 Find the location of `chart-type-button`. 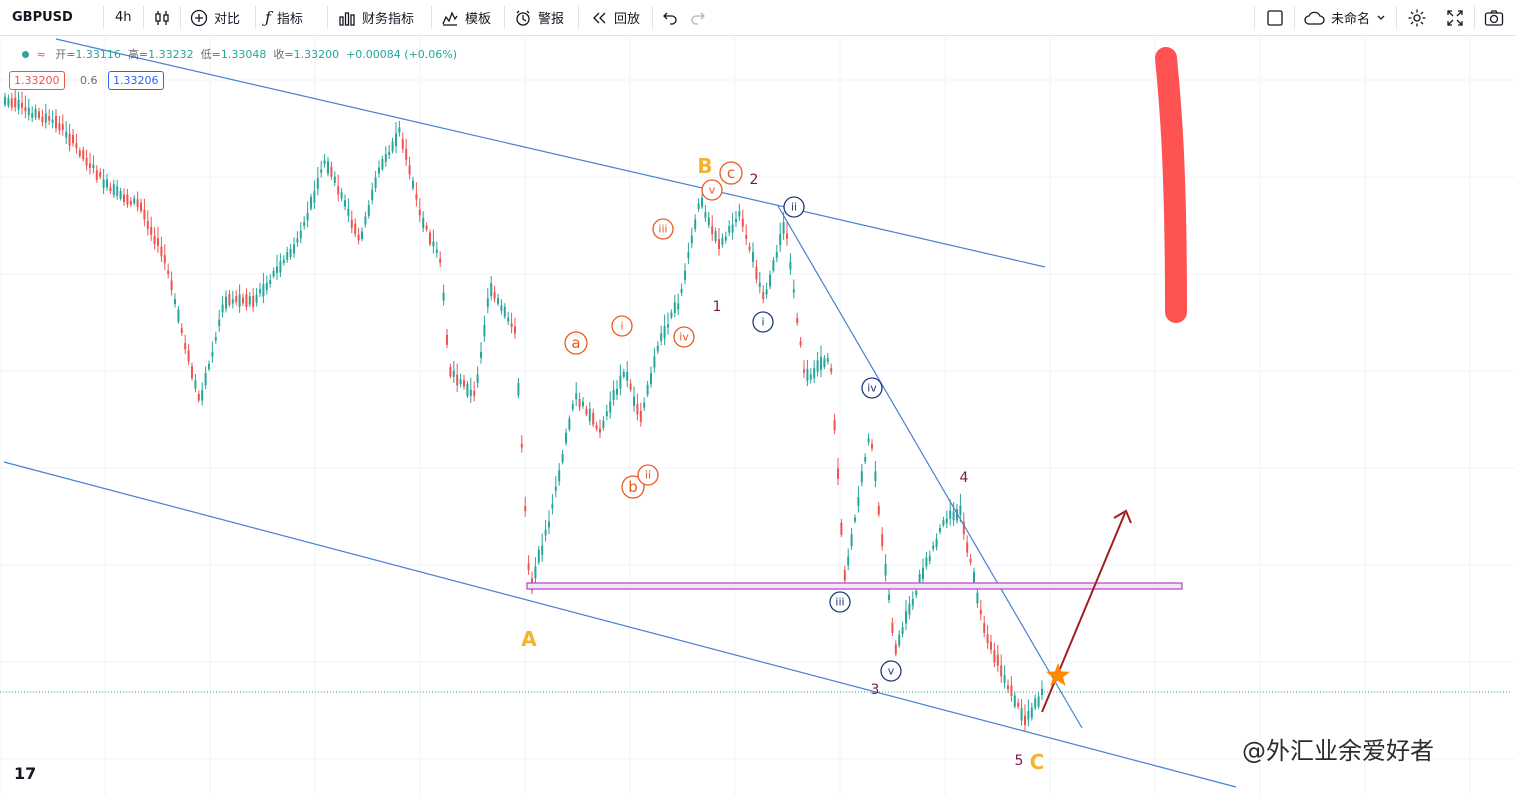

chart-type-button is located at coordinates (162, 17).